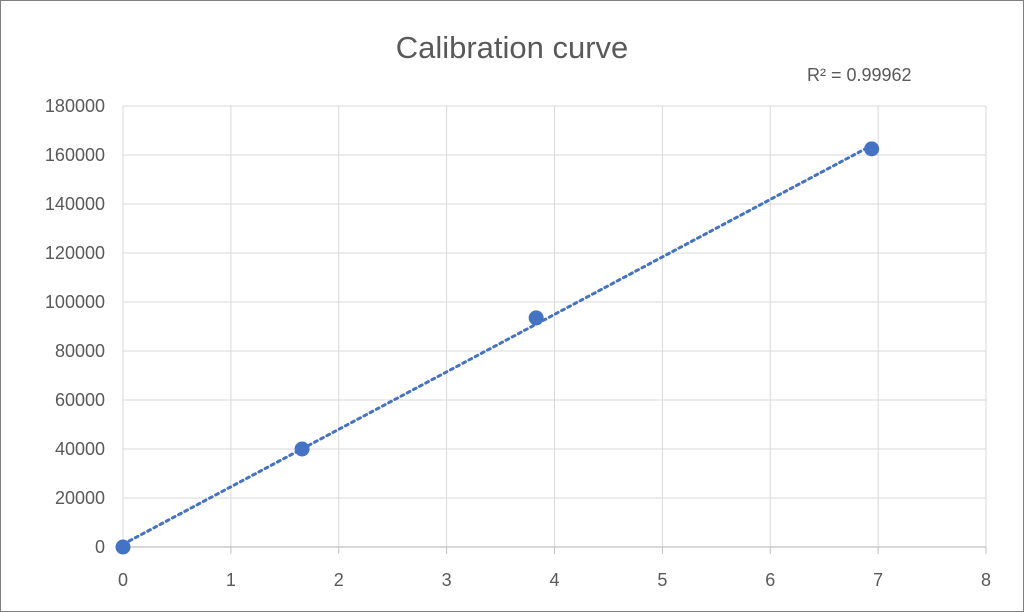 The height and width of the screenshot is (612, 1024). What do you see at coordinates (75, 106) in the screenshot?
I see `y-tick-label: 180000` at bounding box center [75, 106].